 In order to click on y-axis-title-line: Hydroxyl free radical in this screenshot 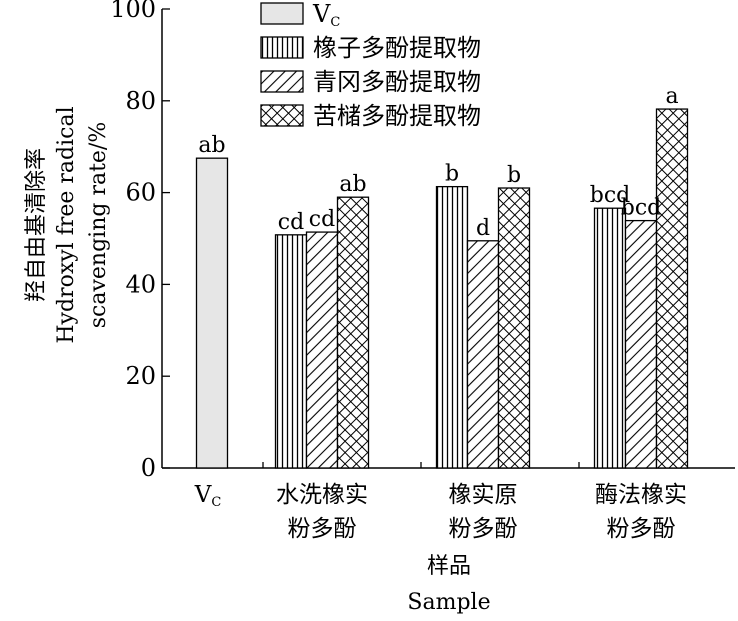, I will do `click(66, 224)`.